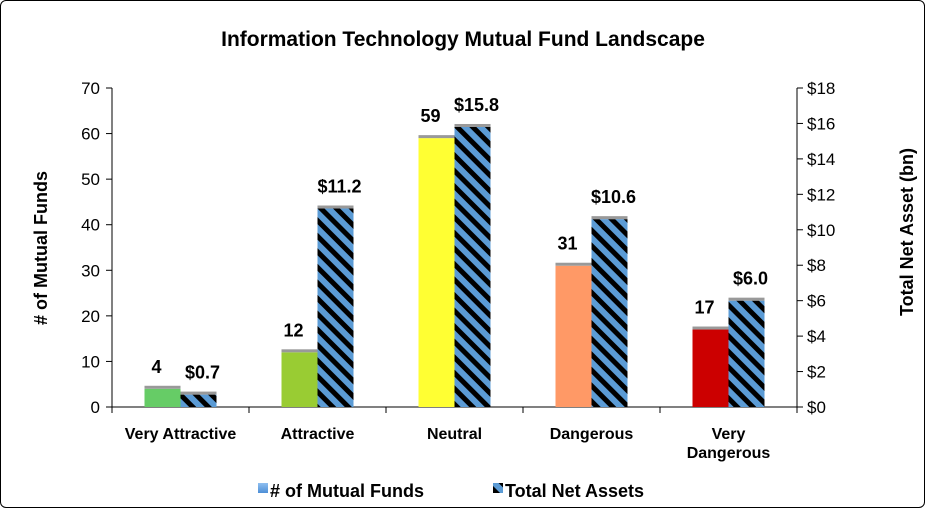 This screenshot has width=927, height=510. Describe the element at coordinates (816, 372) in the screenshot. I see `y2-tick-label: $2` at that location.